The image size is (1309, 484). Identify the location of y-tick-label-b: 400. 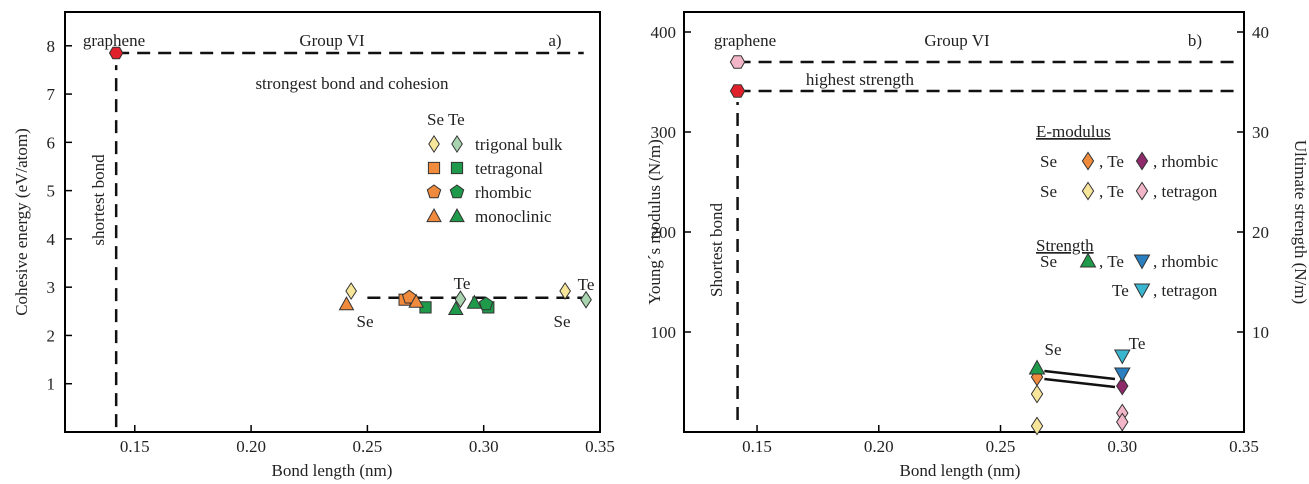
(664, 32).